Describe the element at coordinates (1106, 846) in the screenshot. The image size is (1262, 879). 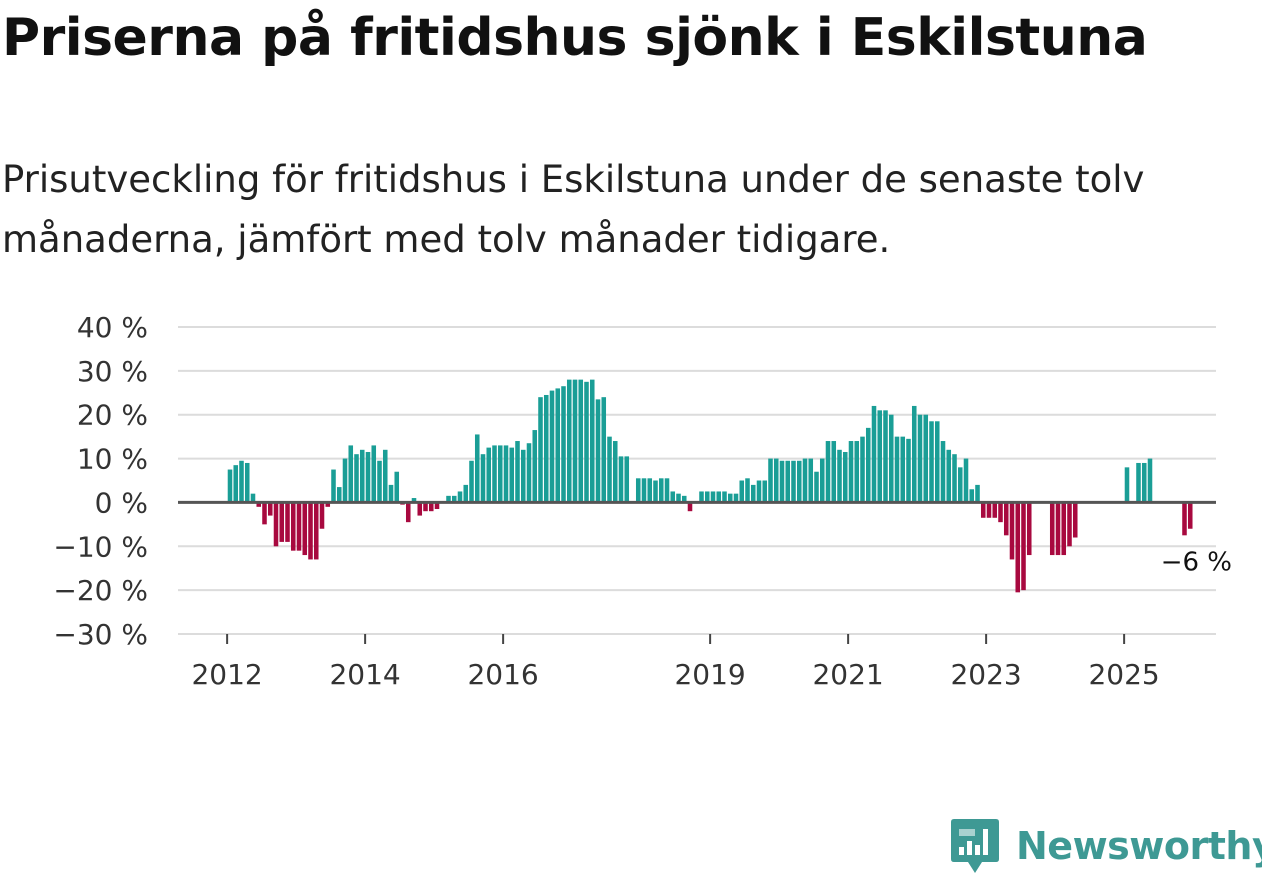
I see `brand-logo: Newsworthy` at that location.